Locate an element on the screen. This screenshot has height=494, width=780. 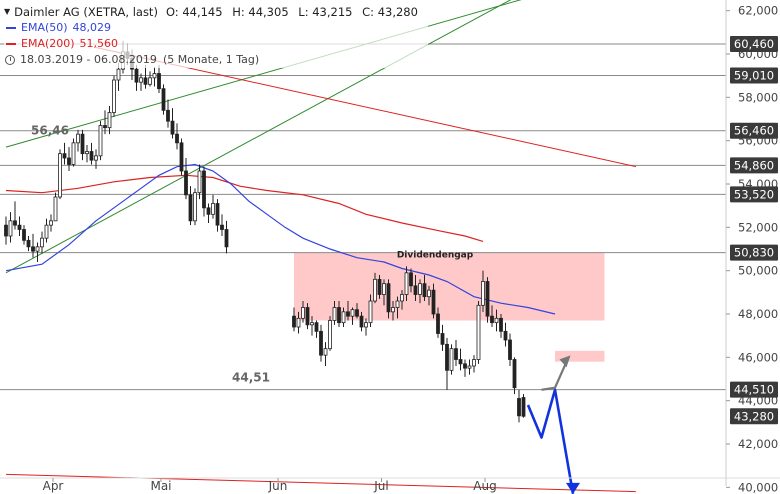
x-tick-label-jun: Jun is located at coordinates (278, 486).